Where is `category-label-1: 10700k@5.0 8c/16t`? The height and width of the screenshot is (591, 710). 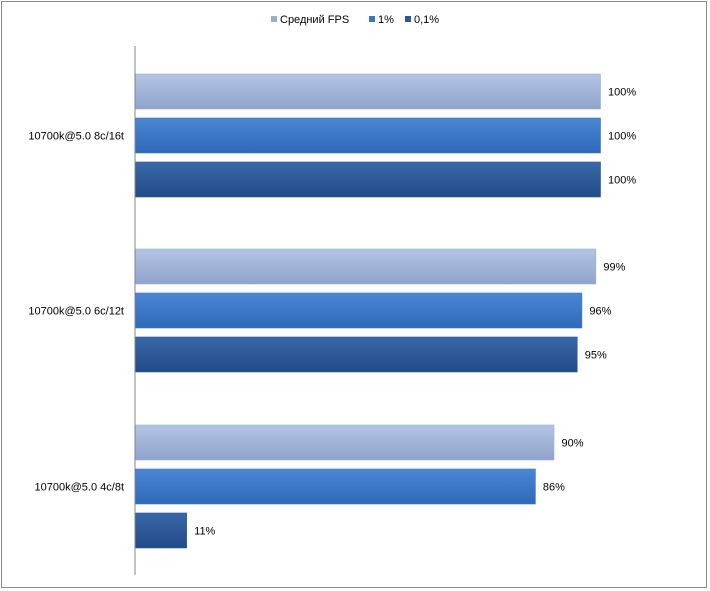
category-label-1: 10700k@5.0 8c/16t is located at coordinates (76, 137).